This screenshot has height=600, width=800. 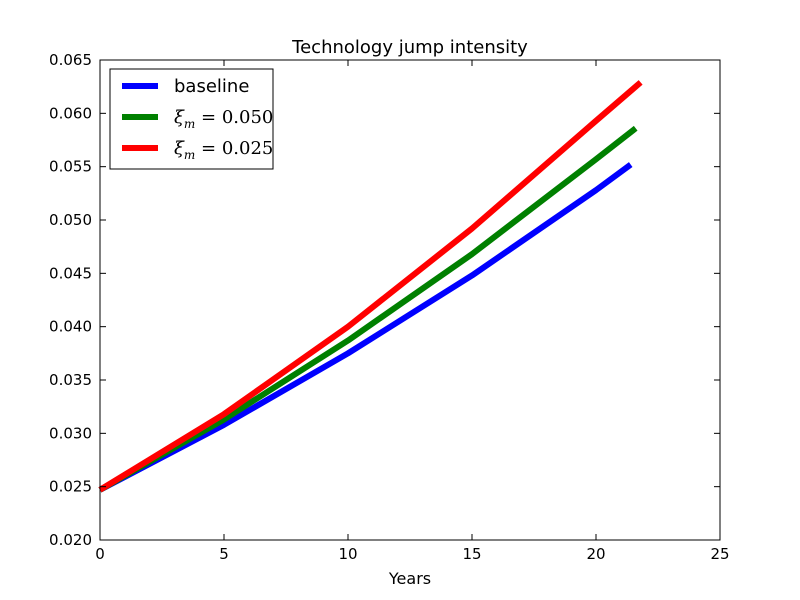 I want to click on y-tick-label-8: 0.060, so click(x=70, y=113).